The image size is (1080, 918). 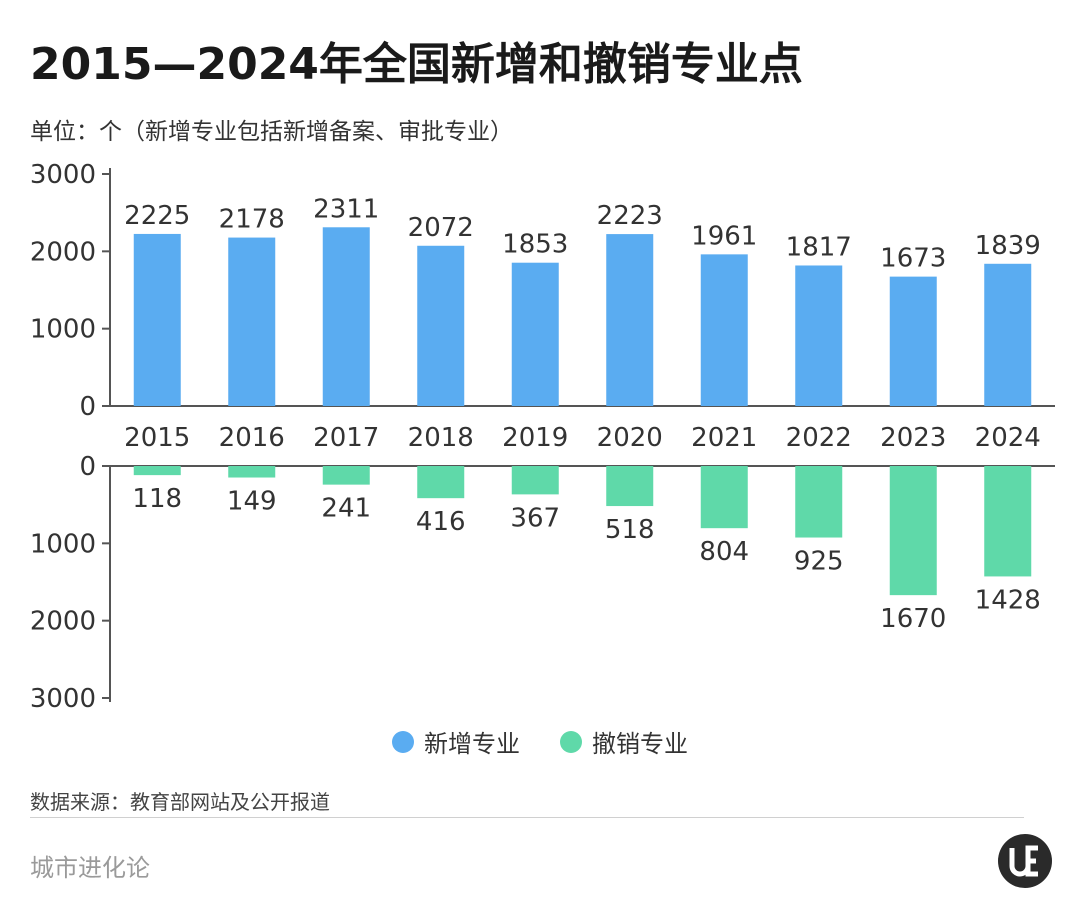 What do you see at coordinates (913, 259) in the screenshot?
I see `data-label-added: 1673` at bounding box center [913, 259].